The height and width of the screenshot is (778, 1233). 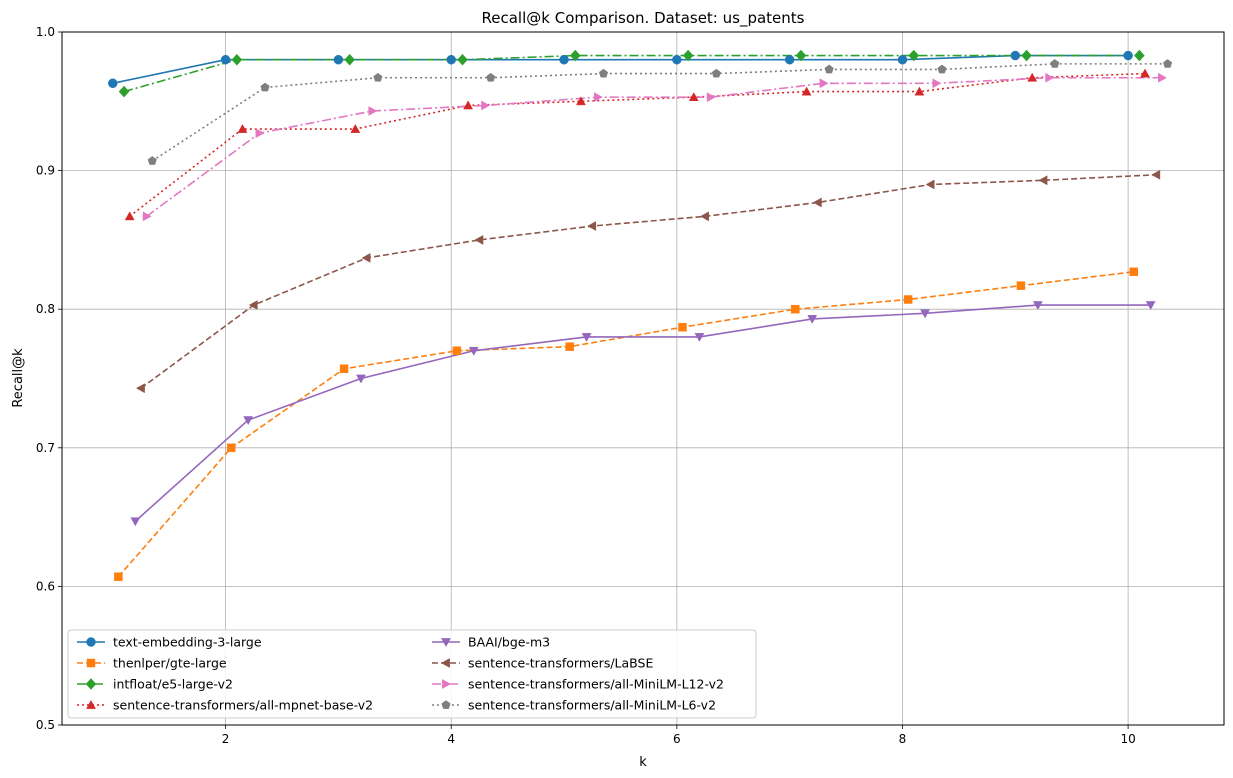 I want to click on legend-label: sentence-transformers/LaBSE, so click(x=560, y=663).